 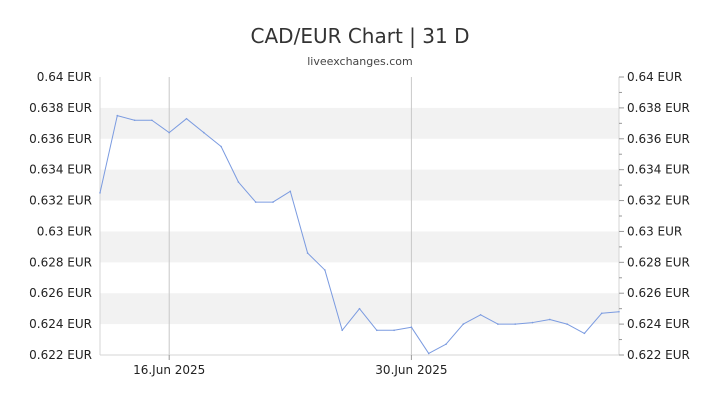 What do you see at coordinates (60, 324) in the screenshot?
I see `y-tick-label-left: 0.624 EUR` at bounding box center [60, 324].